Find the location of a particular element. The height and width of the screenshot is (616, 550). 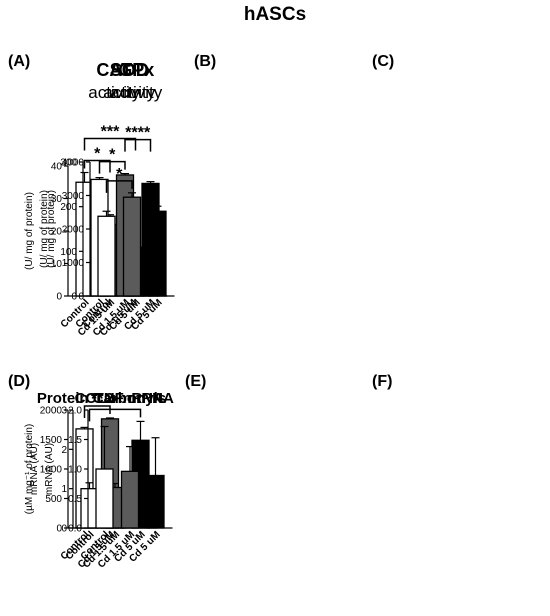

panel-label: (D) is located at coordinates (19, 381).